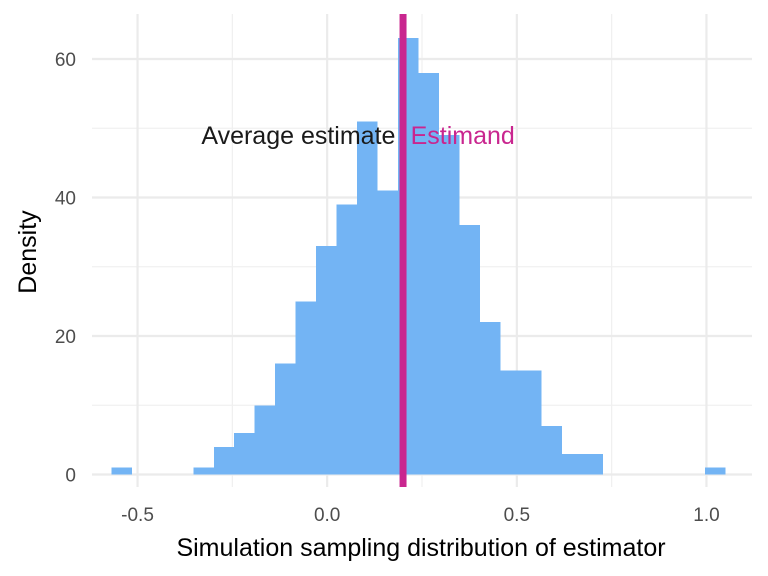 The height and width of the screenshot is (576, 768). I want to click on estimand-label: Estimand, so click(463, 136).